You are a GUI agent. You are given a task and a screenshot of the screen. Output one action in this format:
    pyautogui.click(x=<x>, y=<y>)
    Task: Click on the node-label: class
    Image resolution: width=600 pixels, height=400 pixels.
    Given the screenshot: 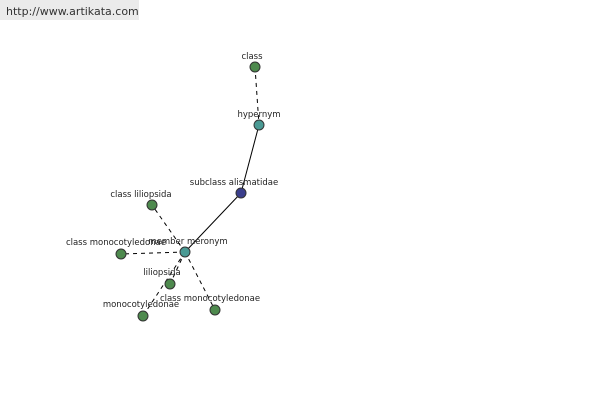 What is the action you would take?
    pyautogui.click(x=252, y=57)
    